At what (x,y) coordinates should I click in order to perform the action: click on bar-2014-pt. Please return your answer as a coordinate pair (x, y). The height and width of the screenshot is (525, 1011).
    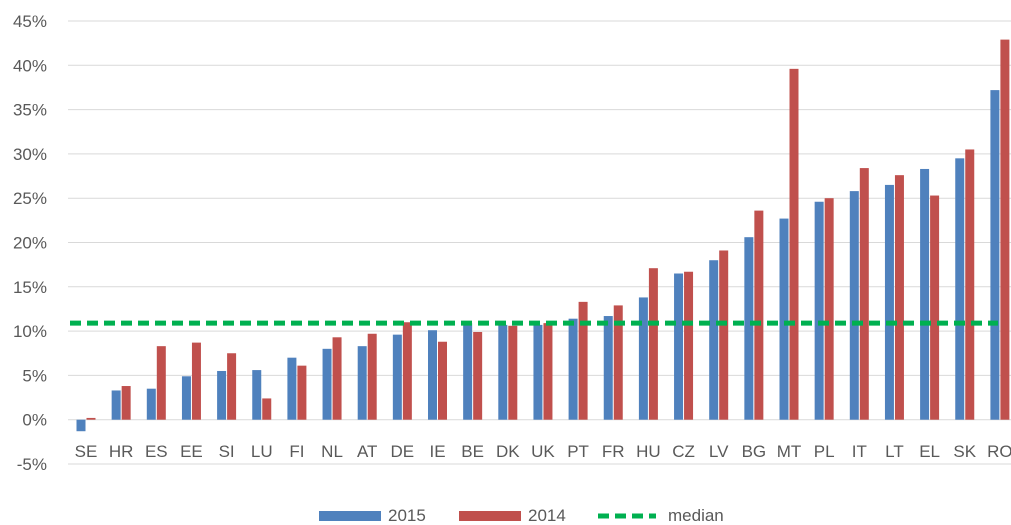
    Looking at the image, I should click on (583, 360).